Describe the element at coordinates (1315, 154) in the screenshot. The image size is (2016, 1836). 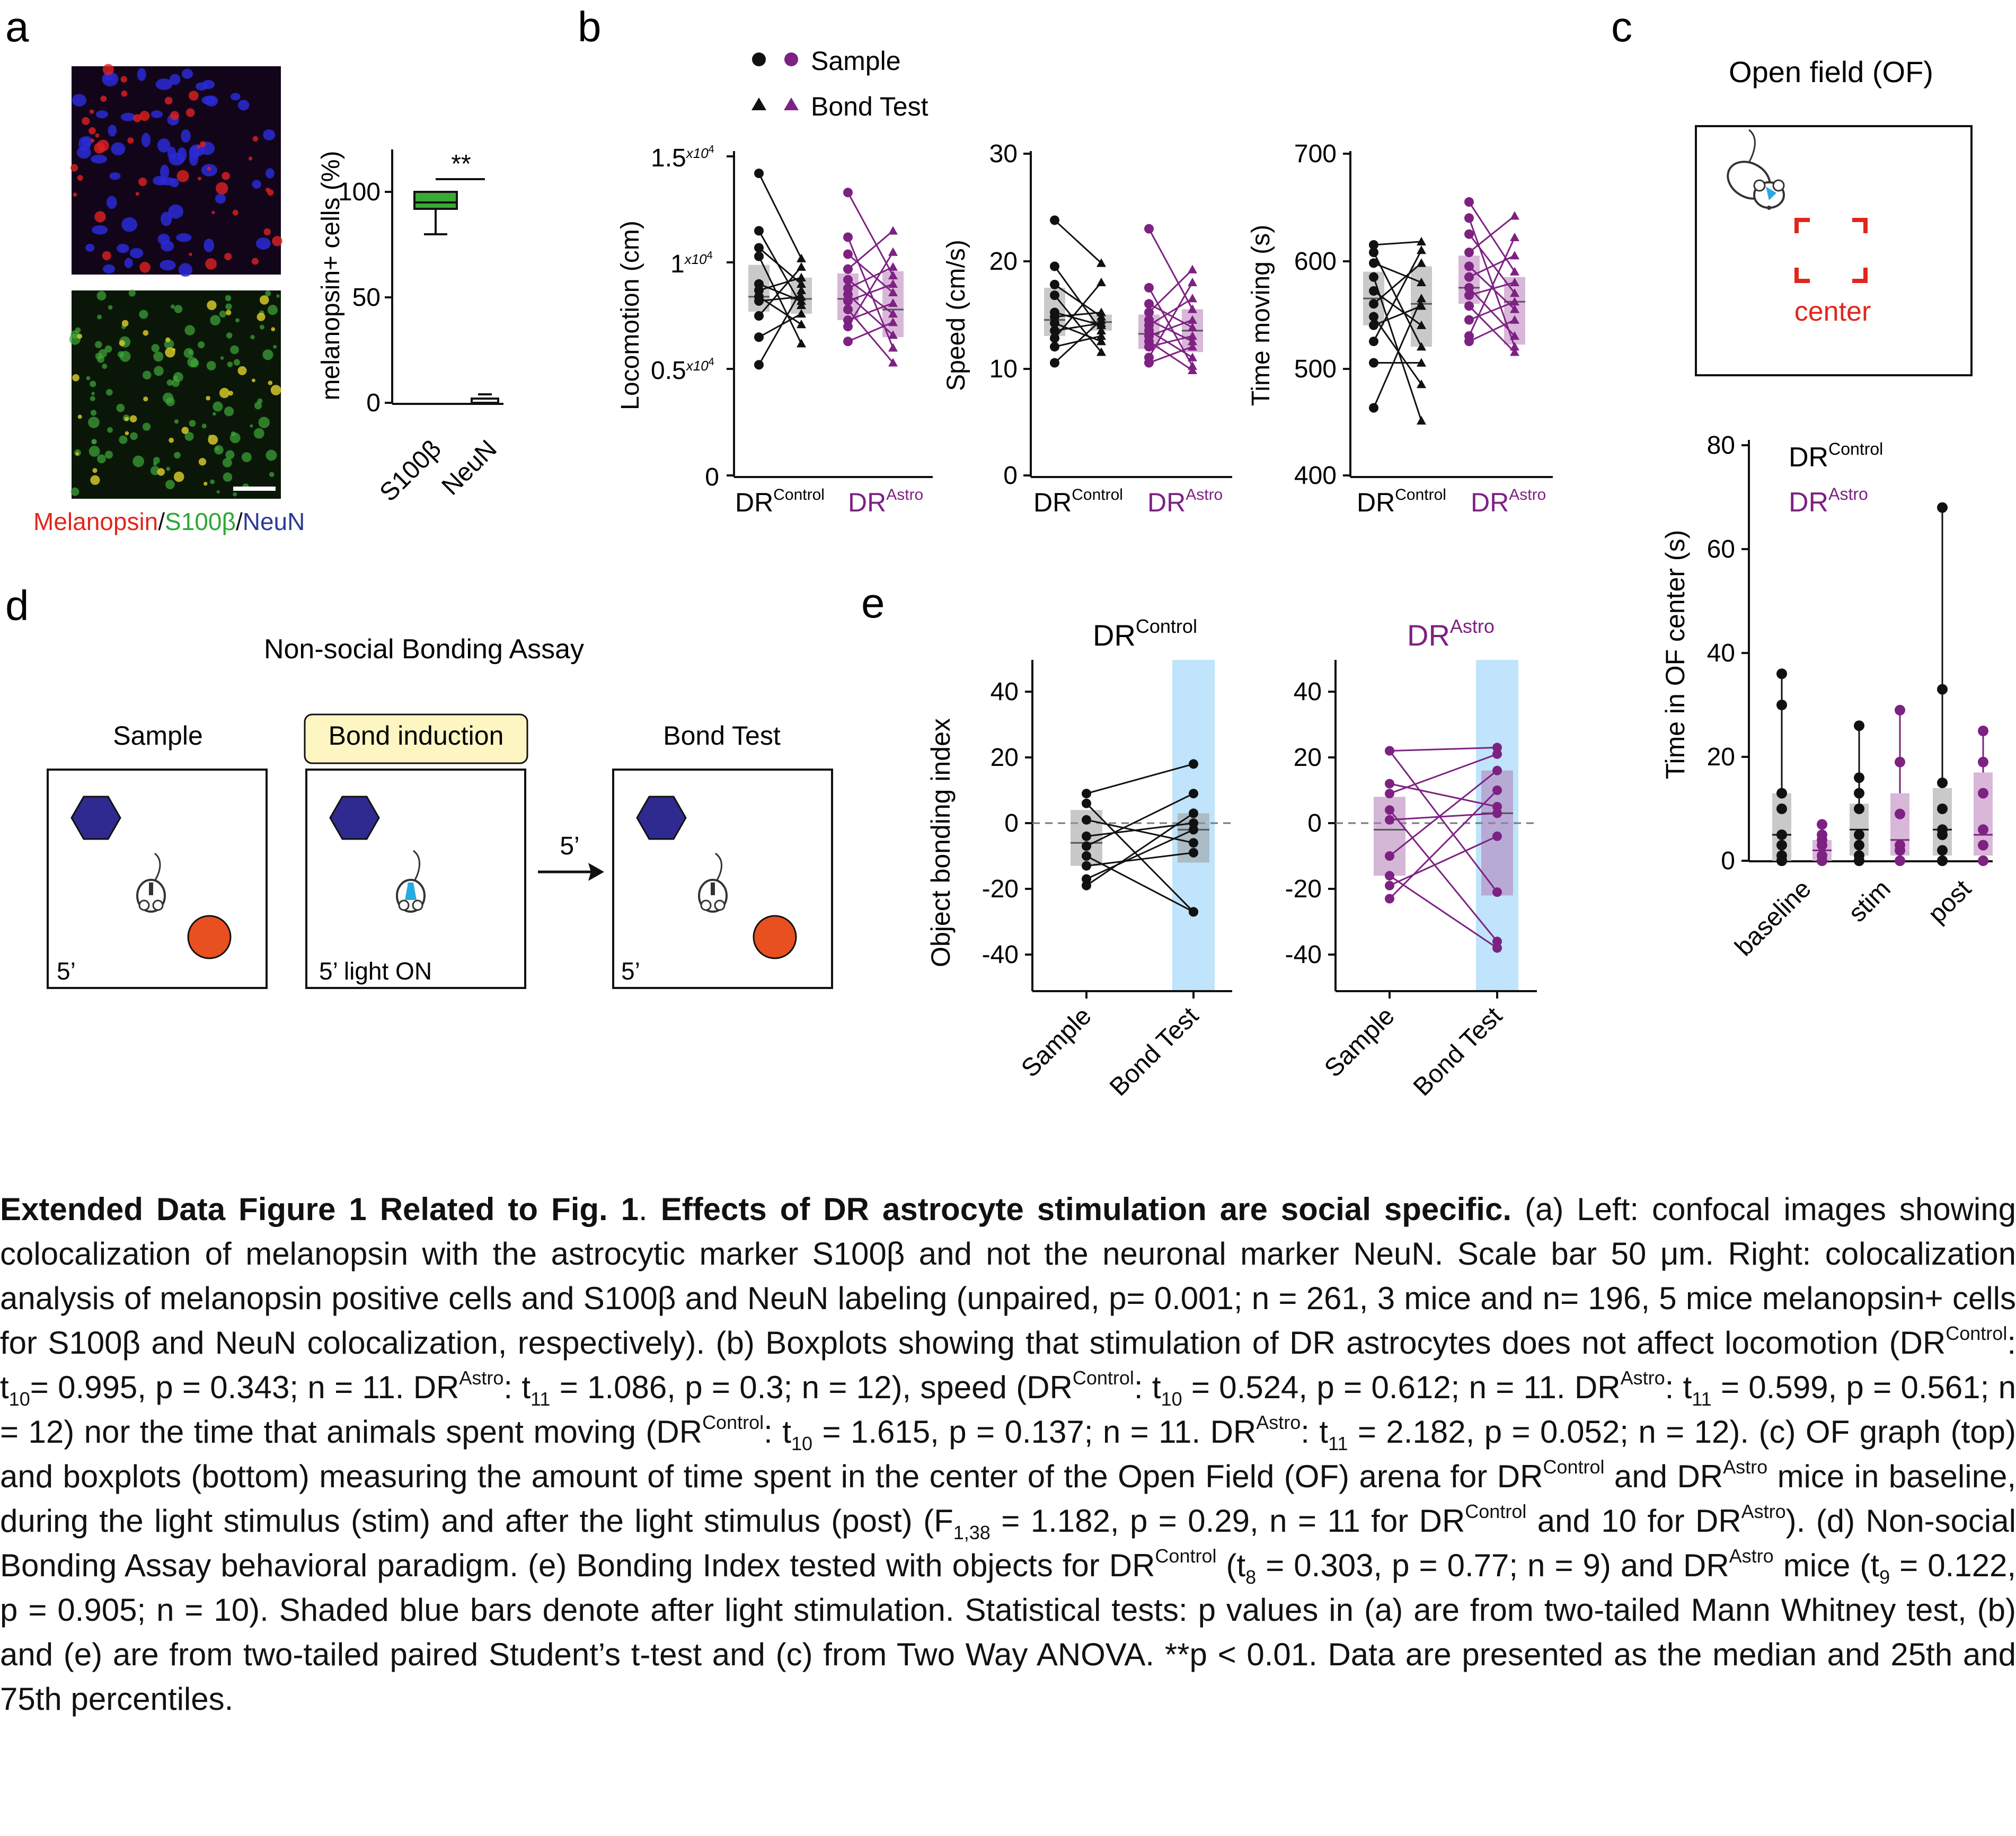
I see `y-tick-label: 700` at that location.